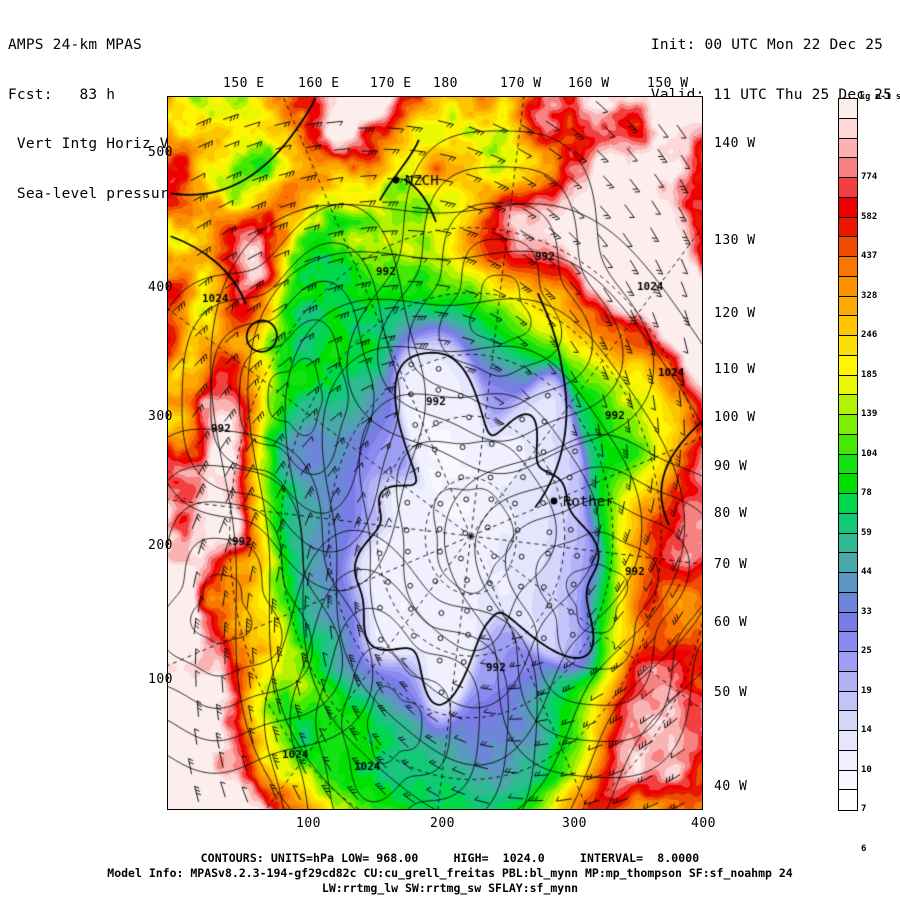  I want to click on colorbar-tick-44: 44, so click(866, 572).